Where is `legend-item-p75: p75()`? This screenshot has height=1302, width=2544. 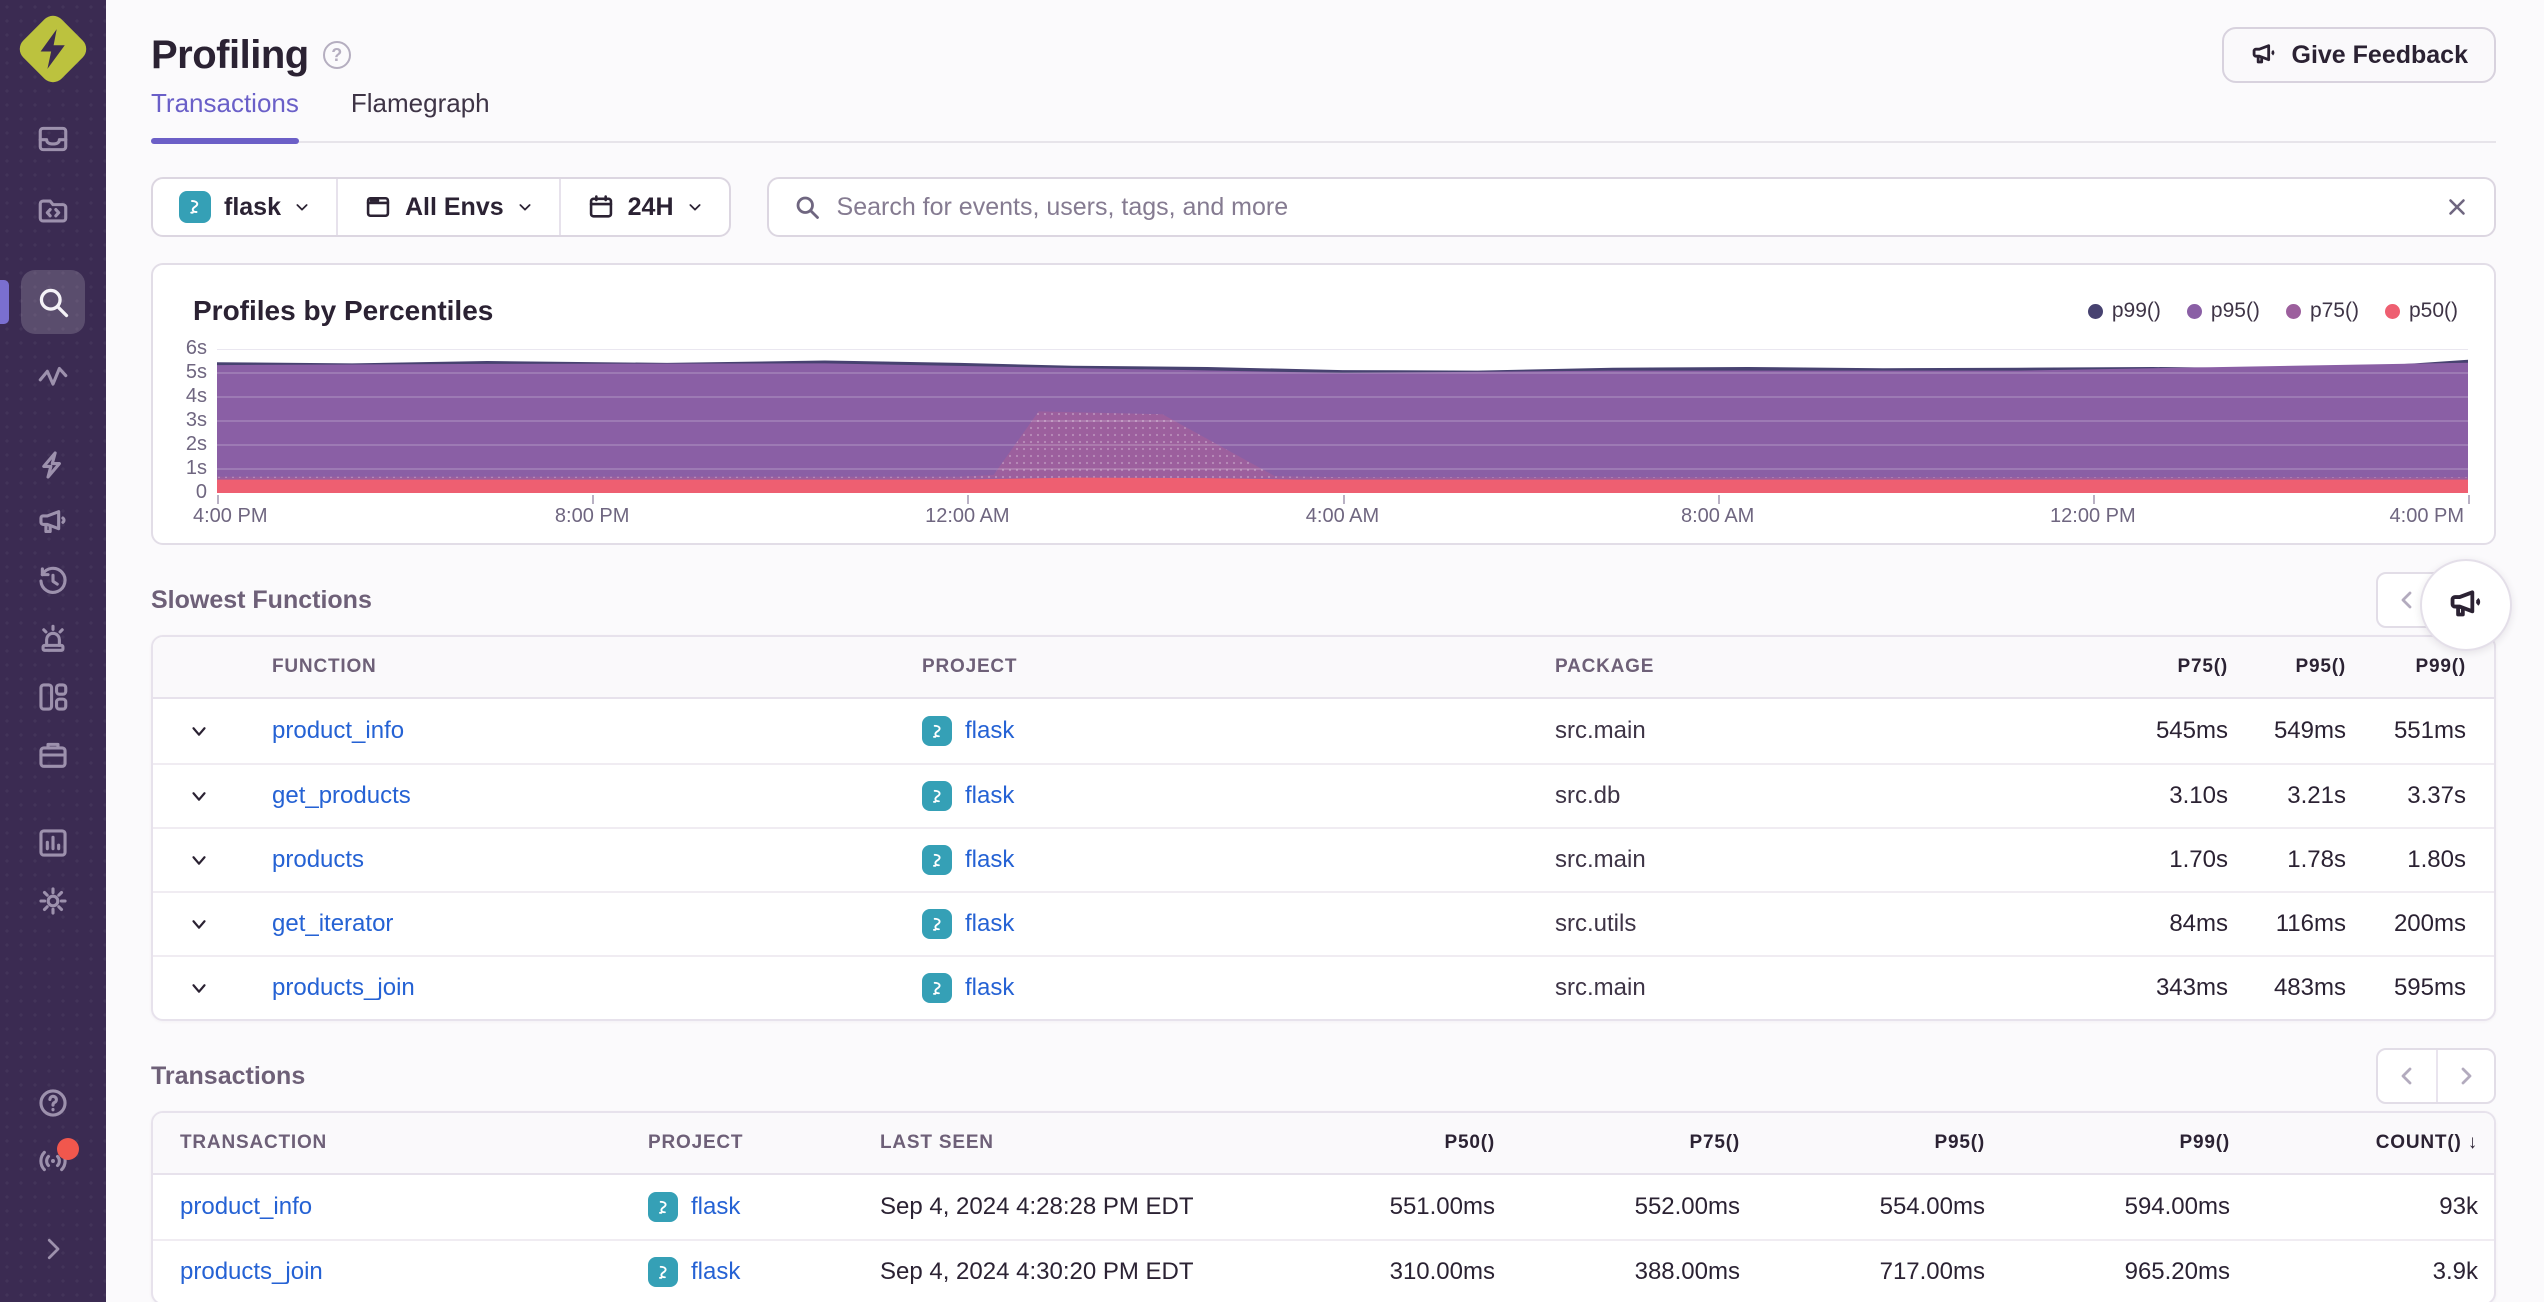
legend-item-p75: p75() is located at coordinates (2322, 311).